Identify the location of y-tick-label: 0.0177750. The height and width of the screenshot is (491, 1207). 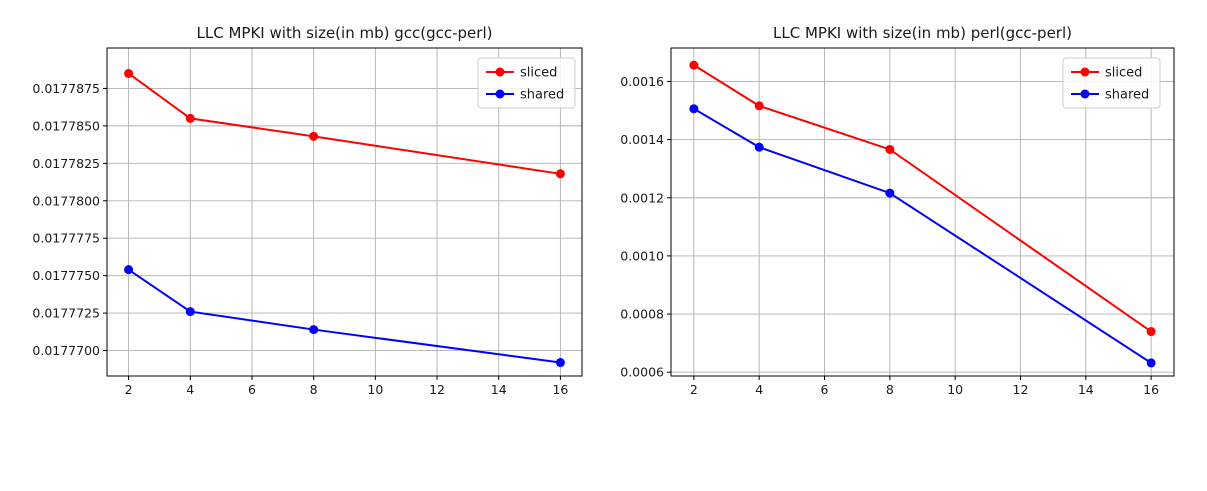
(66, 275).